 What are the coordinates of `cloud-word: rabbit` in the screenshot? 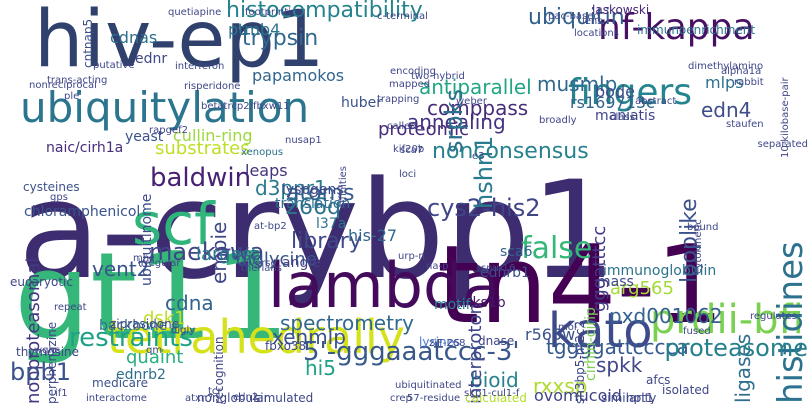 It's located at (749, 82).